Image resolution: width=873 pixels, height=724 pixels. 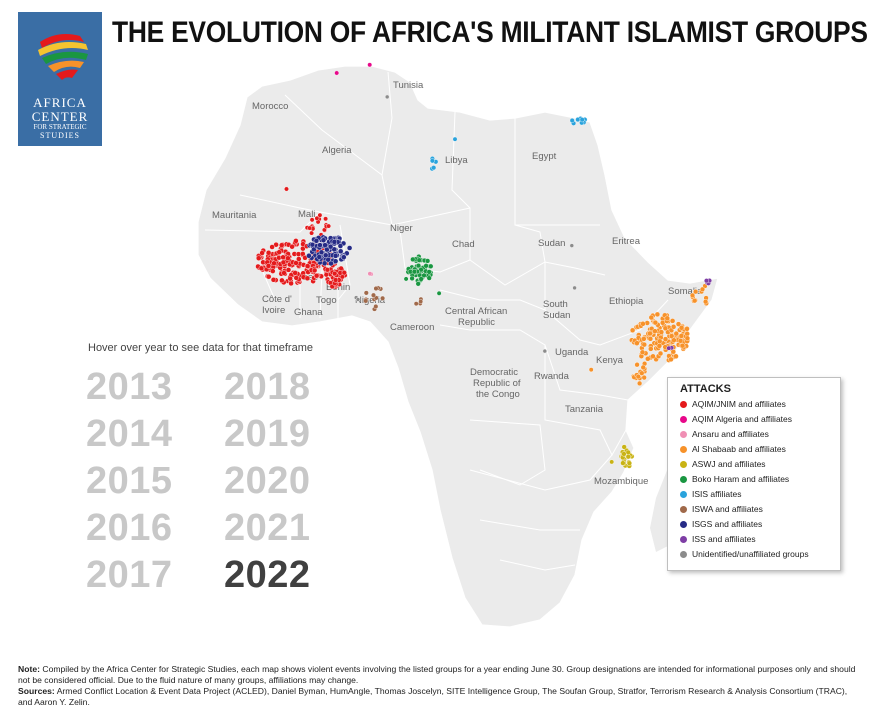 I want to click on country-label: Mozambique, so click(x=621, y=481).